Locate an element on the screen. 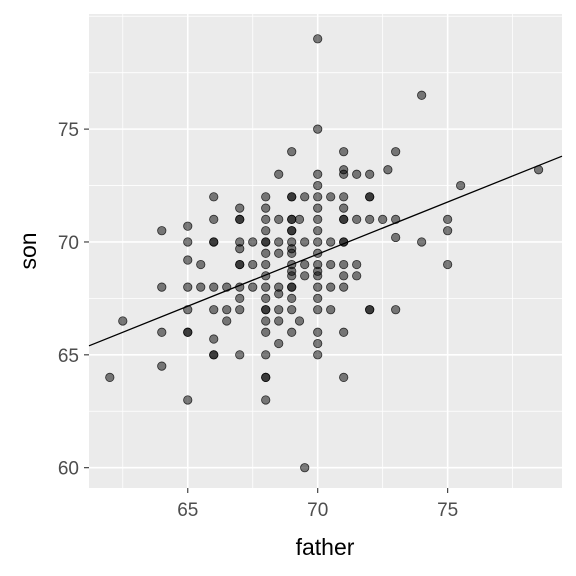  y-tick-label: 75 is located at coordinates (68, 130).